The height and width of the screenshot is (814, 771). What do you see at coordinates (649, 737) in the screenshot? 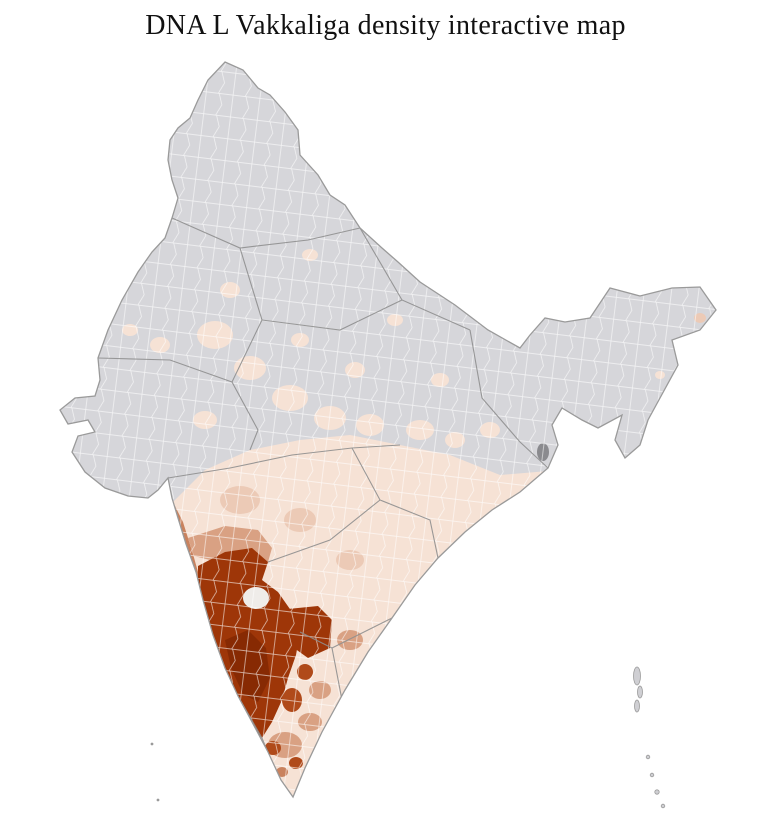
I see `andaman-nicobar-islands` at bounding box center [649, 737].